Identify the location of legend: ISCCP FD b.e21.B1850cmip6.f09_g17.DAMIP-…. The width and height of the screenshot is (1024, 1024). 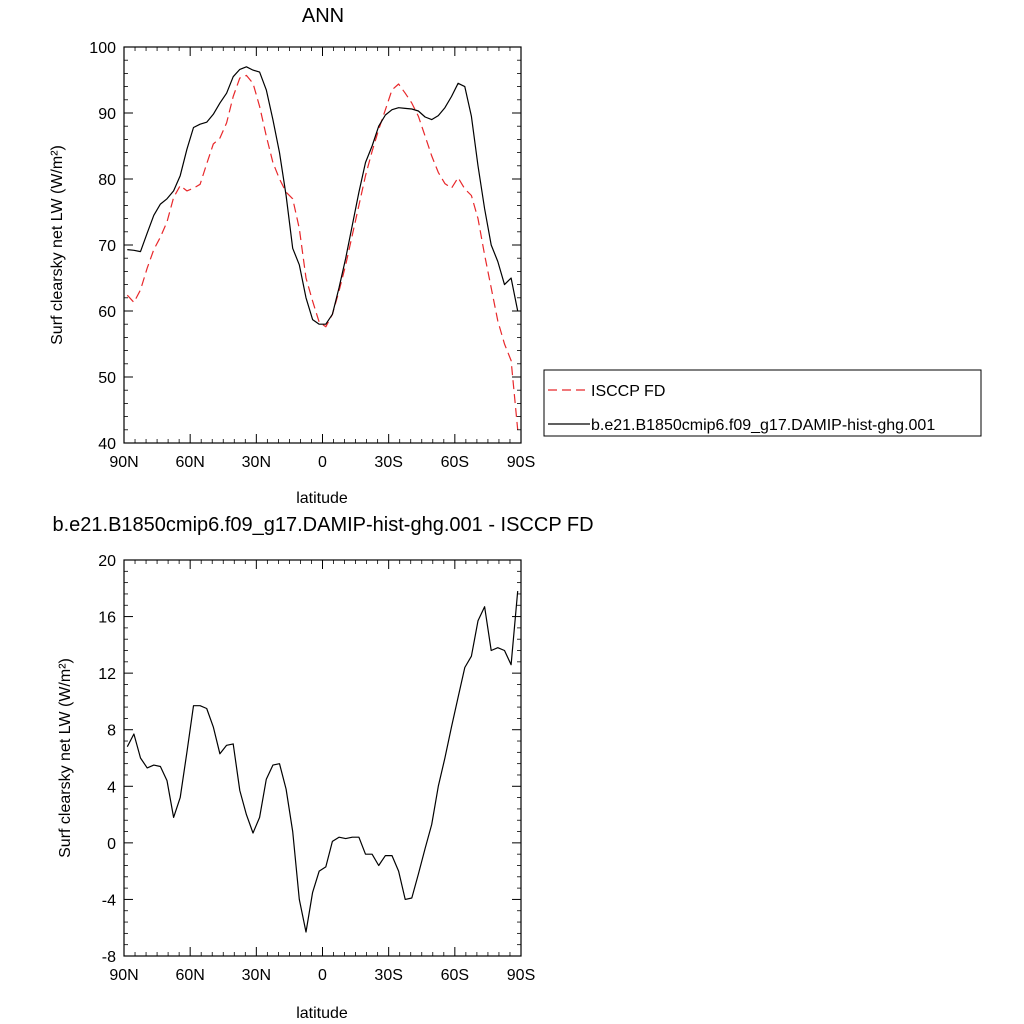
(762, 403).